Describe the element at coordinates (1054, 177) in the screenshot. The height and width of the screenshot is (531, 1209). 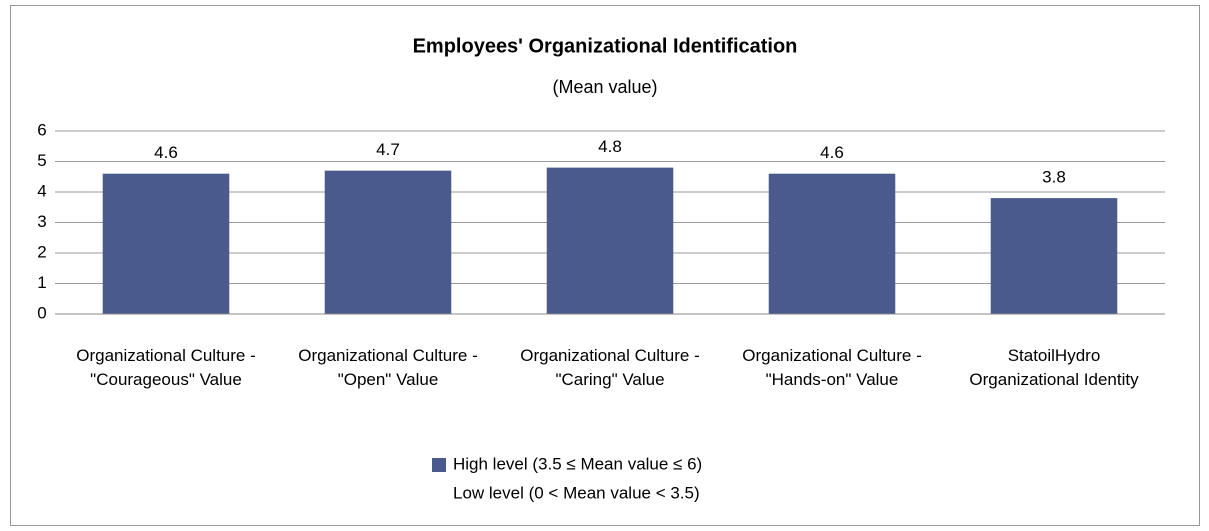
I see `data-label: 3.8` at that location.